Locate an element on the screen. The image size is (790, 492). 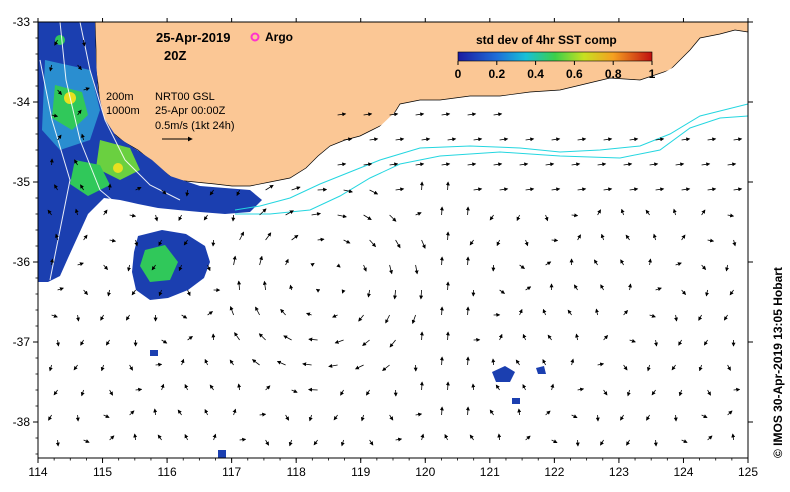
colorbar-tick-label: 0.4 is located at coordinates (535, 74).